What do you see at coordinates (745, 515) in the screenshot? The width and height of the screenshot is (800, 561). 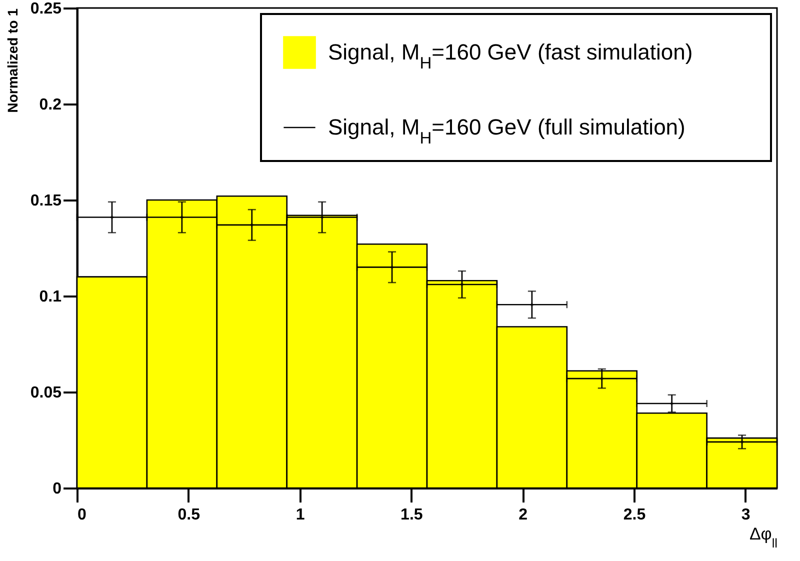 I see `x-tick-label: 3` at bounding box center [745, 515].